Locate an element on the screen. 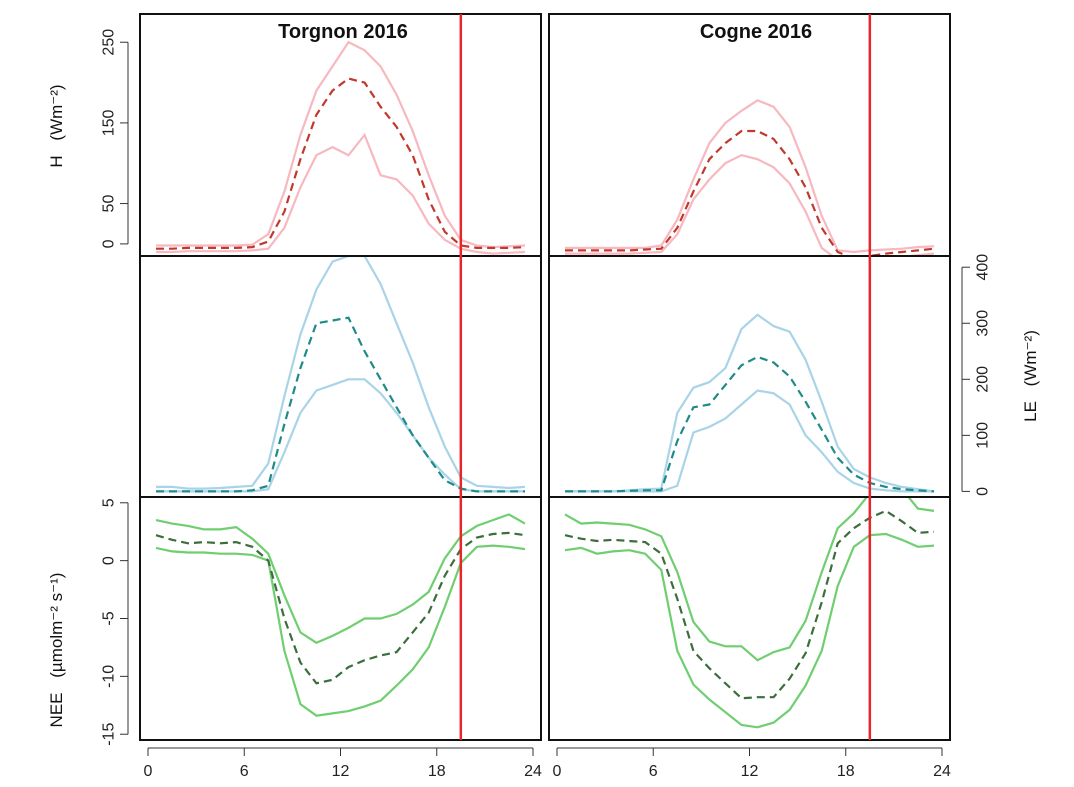 The width and height of the screenshot is (1074, 787). x-tick-label-cogne-1: 6 is located at coordinates (653, 771).